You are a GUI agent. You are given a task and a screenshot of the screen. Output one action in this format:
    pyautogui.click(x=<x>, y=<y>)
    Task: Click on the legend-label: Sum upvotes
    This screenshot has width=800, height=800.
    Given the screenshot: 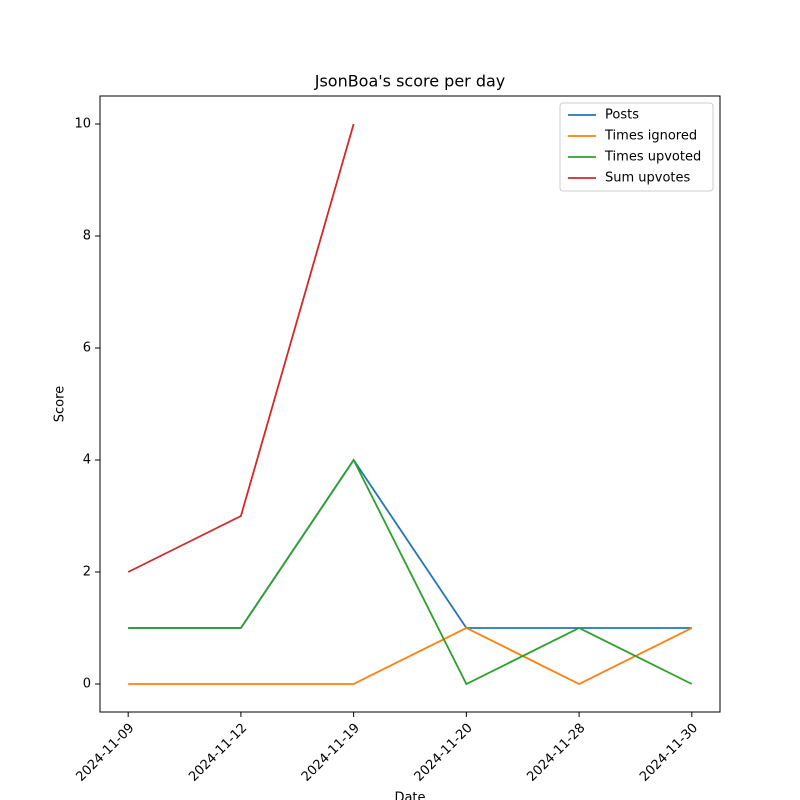 What is the action you would take?
    pyautogui.click(x=648, y=178)
    